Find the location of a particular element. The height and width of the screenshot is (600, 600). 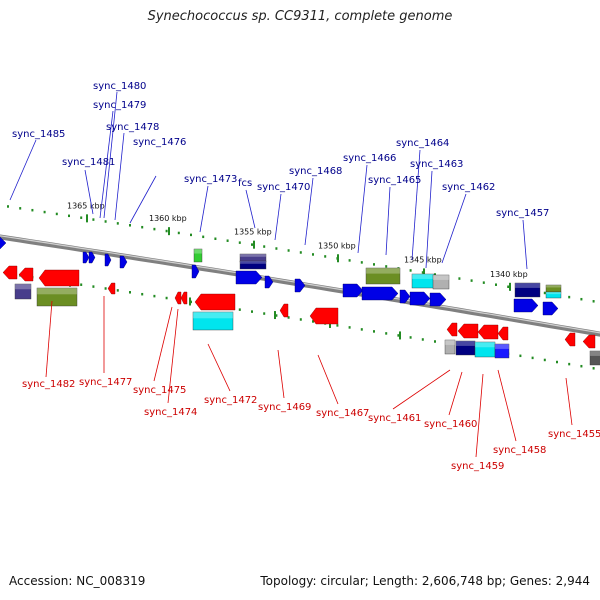

reverse-gene-label: sync_1474 is located at coordinates (170, 412).